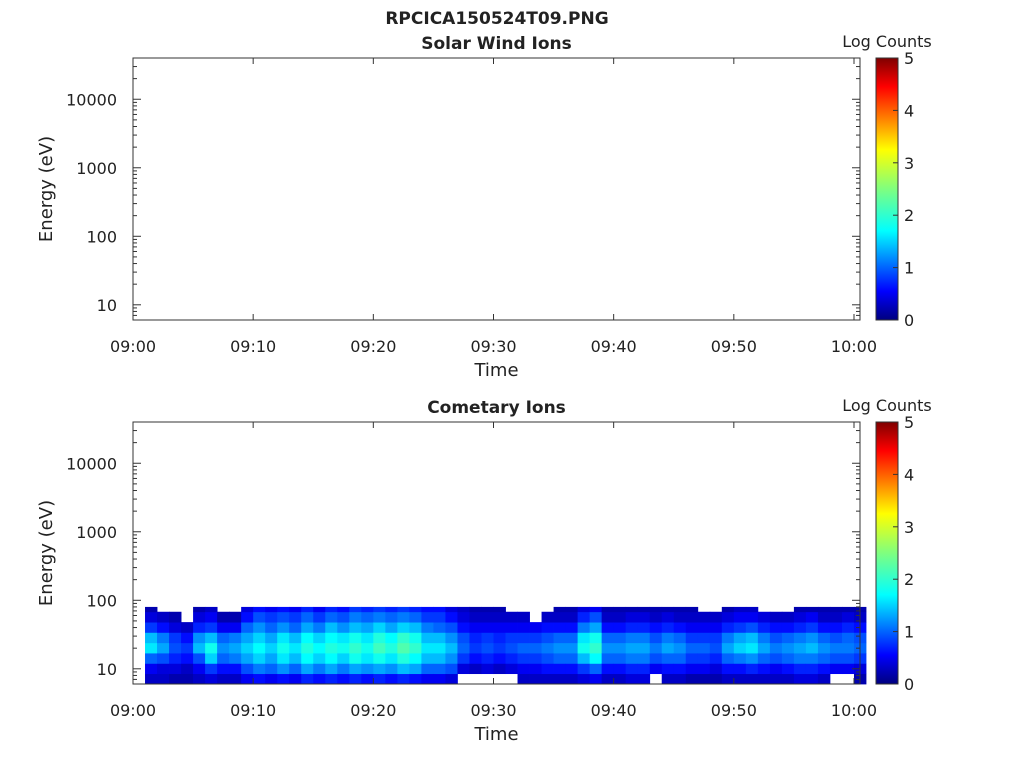 This screenshot has width=1024, height=768. What do you see at coordinates (253, 346) in the screenshot?
I see `x-tick-label: 09:10` at bounding box center [253, 346].